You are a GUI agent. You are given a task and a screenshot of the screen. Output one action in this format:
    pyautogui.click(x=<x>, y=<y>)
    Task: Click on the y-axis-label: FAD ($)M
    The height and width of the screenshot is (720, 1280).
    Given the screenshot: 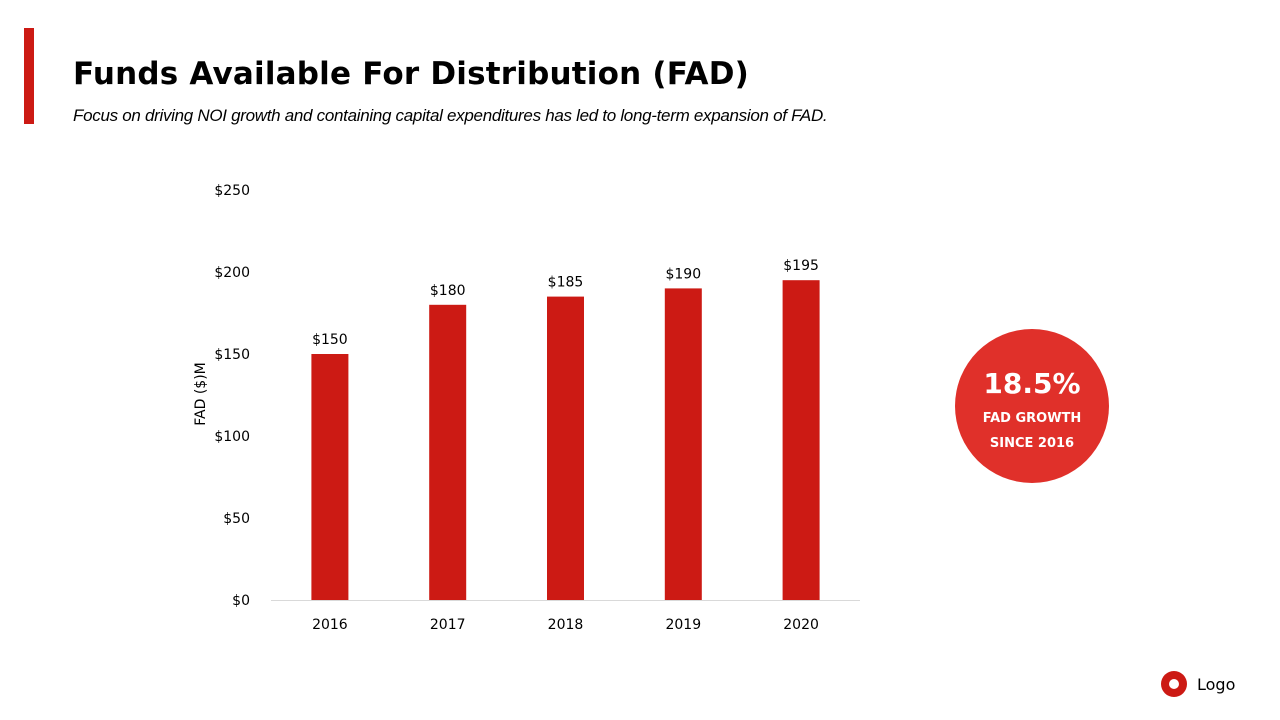 What is the action you would take?
    pyautogui.click(x=201, y=394)
    